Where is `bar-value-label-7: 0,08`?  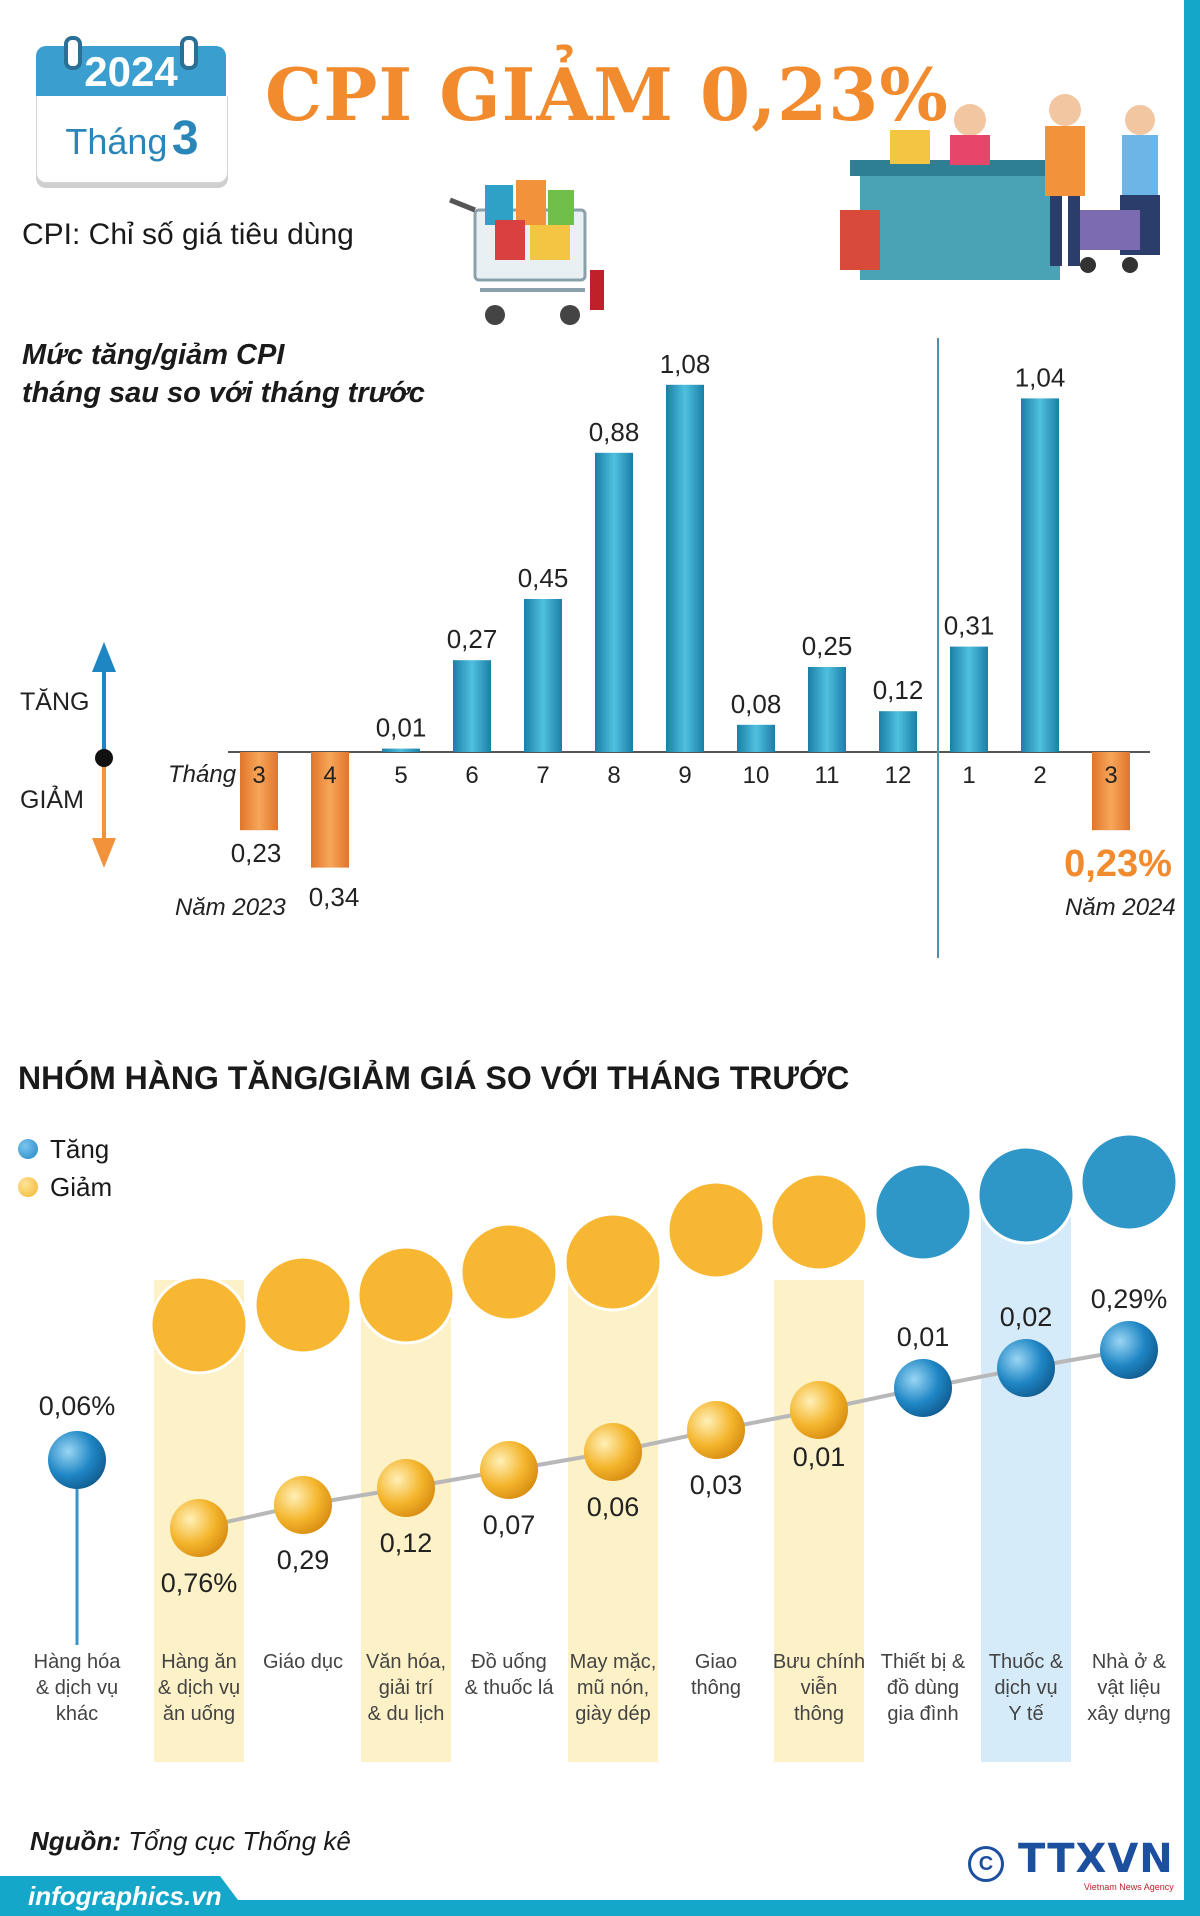
bar-value-label-7: 0,08 is located at coordinates (756, 704).